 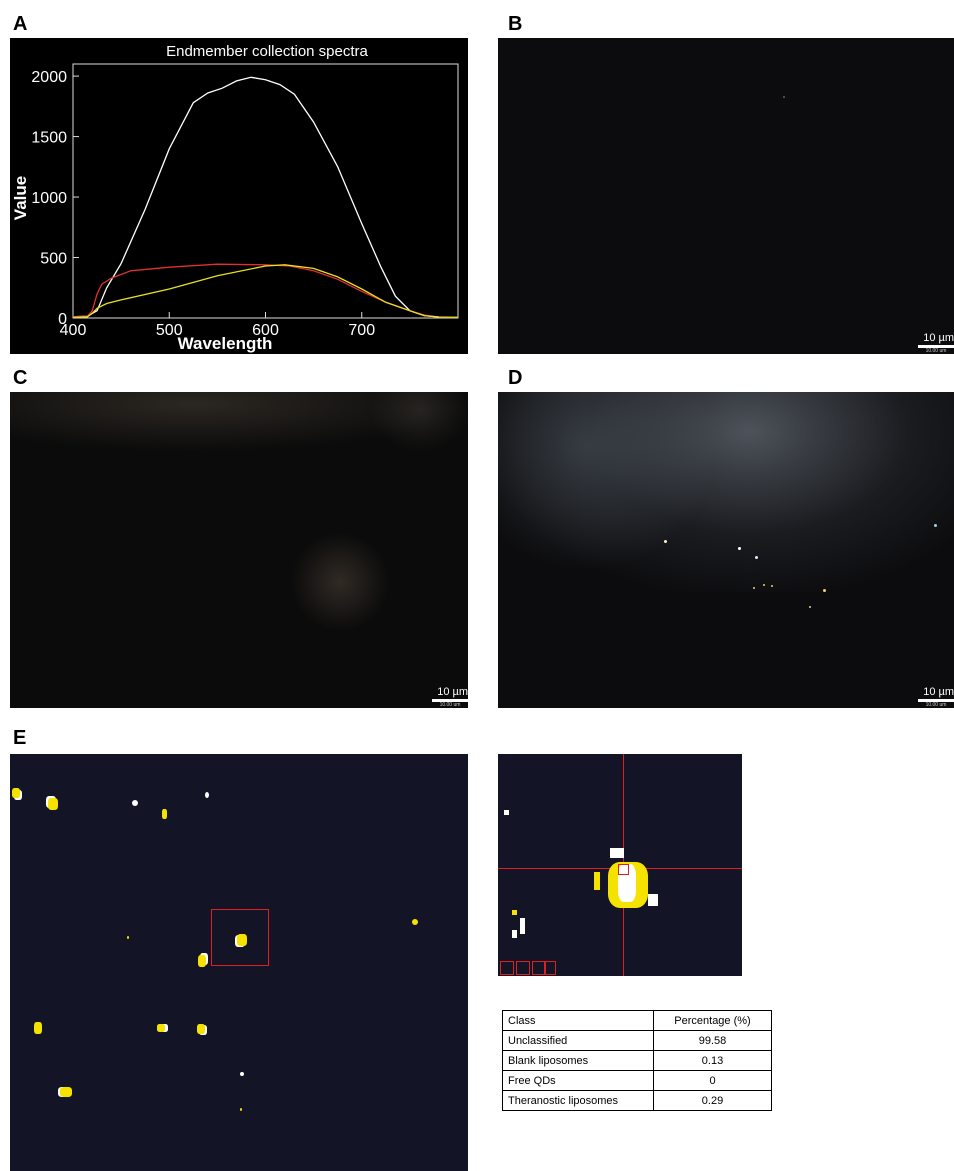 What do you see at coordinates (340, 582) in the screenshot?
I see `haze-center` at bounding box center [340, 582].